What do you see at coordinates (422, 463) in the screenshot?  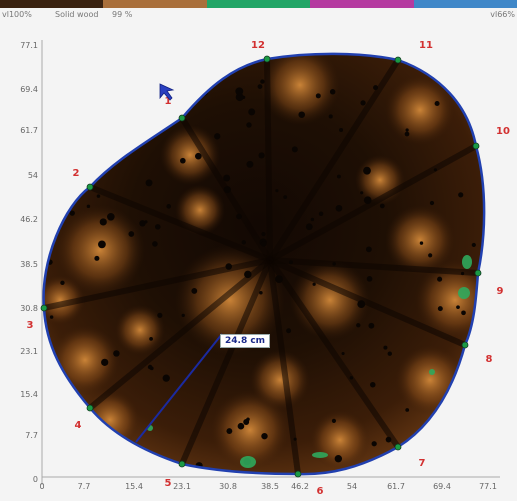 I see `sensor-label: 7` at bounding box center [422, 463].